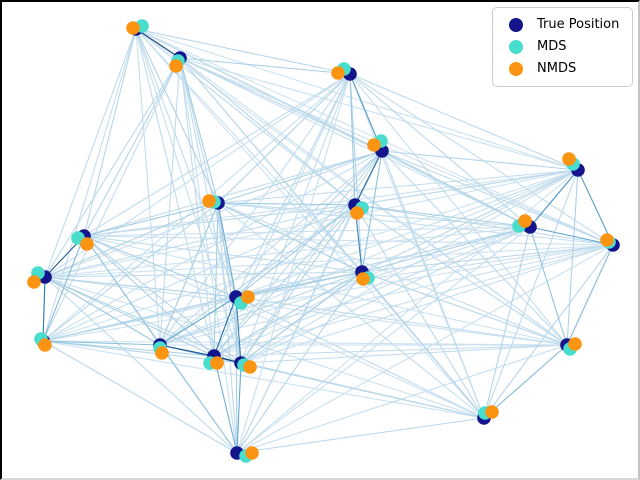  I want to click on node-18-nmds-marker, so click(34, 282).